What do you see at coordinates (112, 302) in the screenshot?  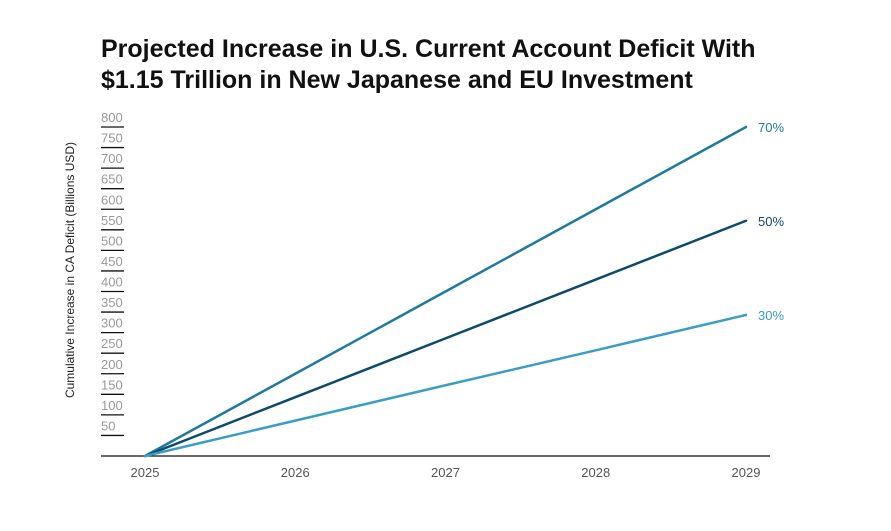 I see `y-tick-label-350: 350` at bounding box center [112, 302].